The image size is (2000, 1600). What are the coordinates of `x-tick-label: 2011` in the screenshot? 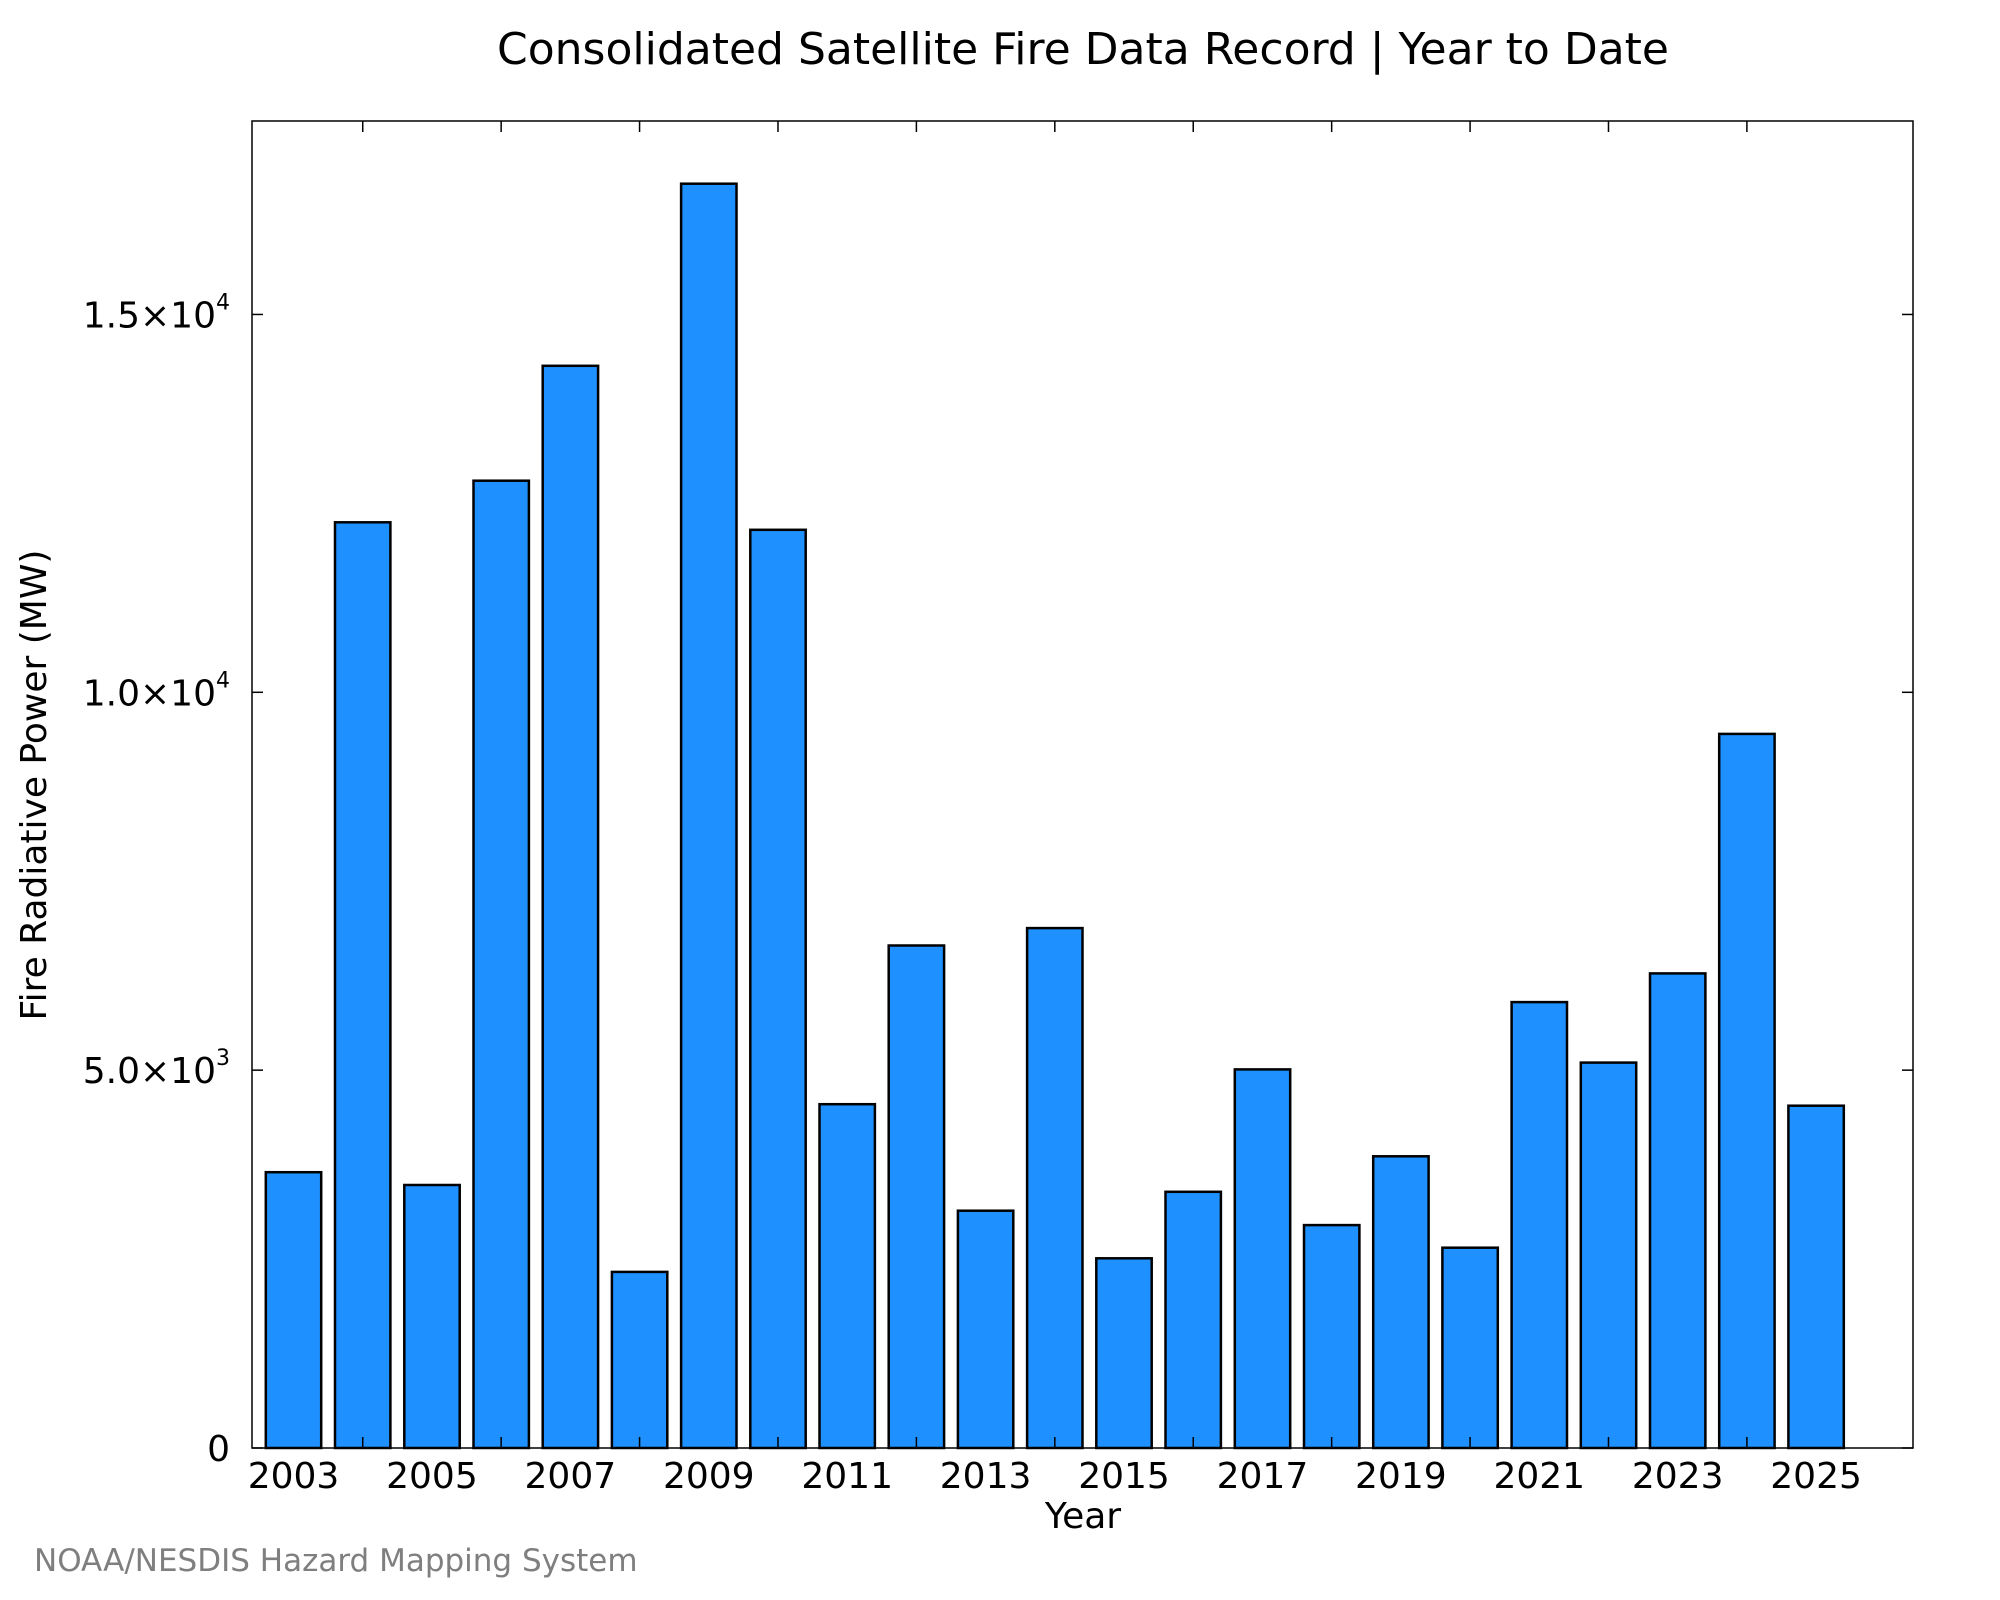 It's located at (847, 1476).